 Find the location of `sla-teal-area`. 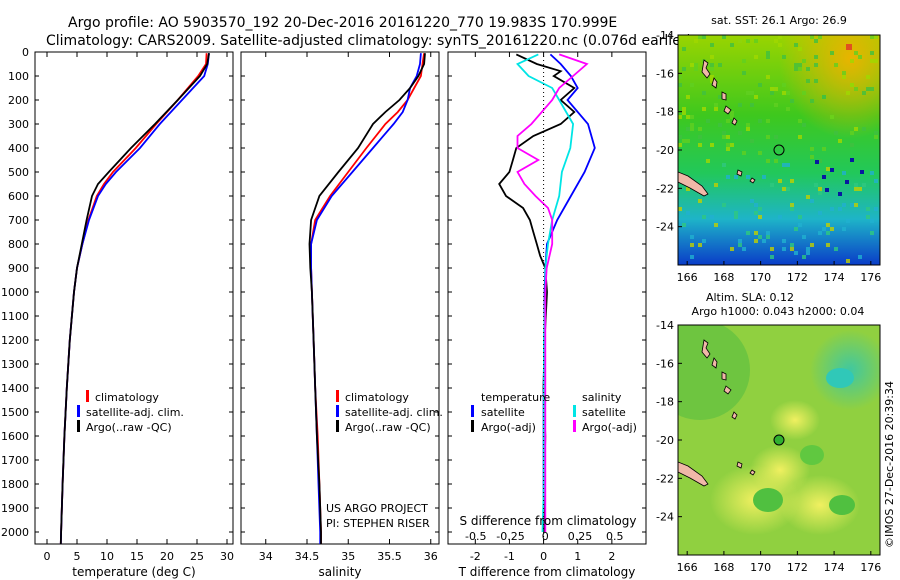

sla-teal-area is located at coordinates (845, 370).